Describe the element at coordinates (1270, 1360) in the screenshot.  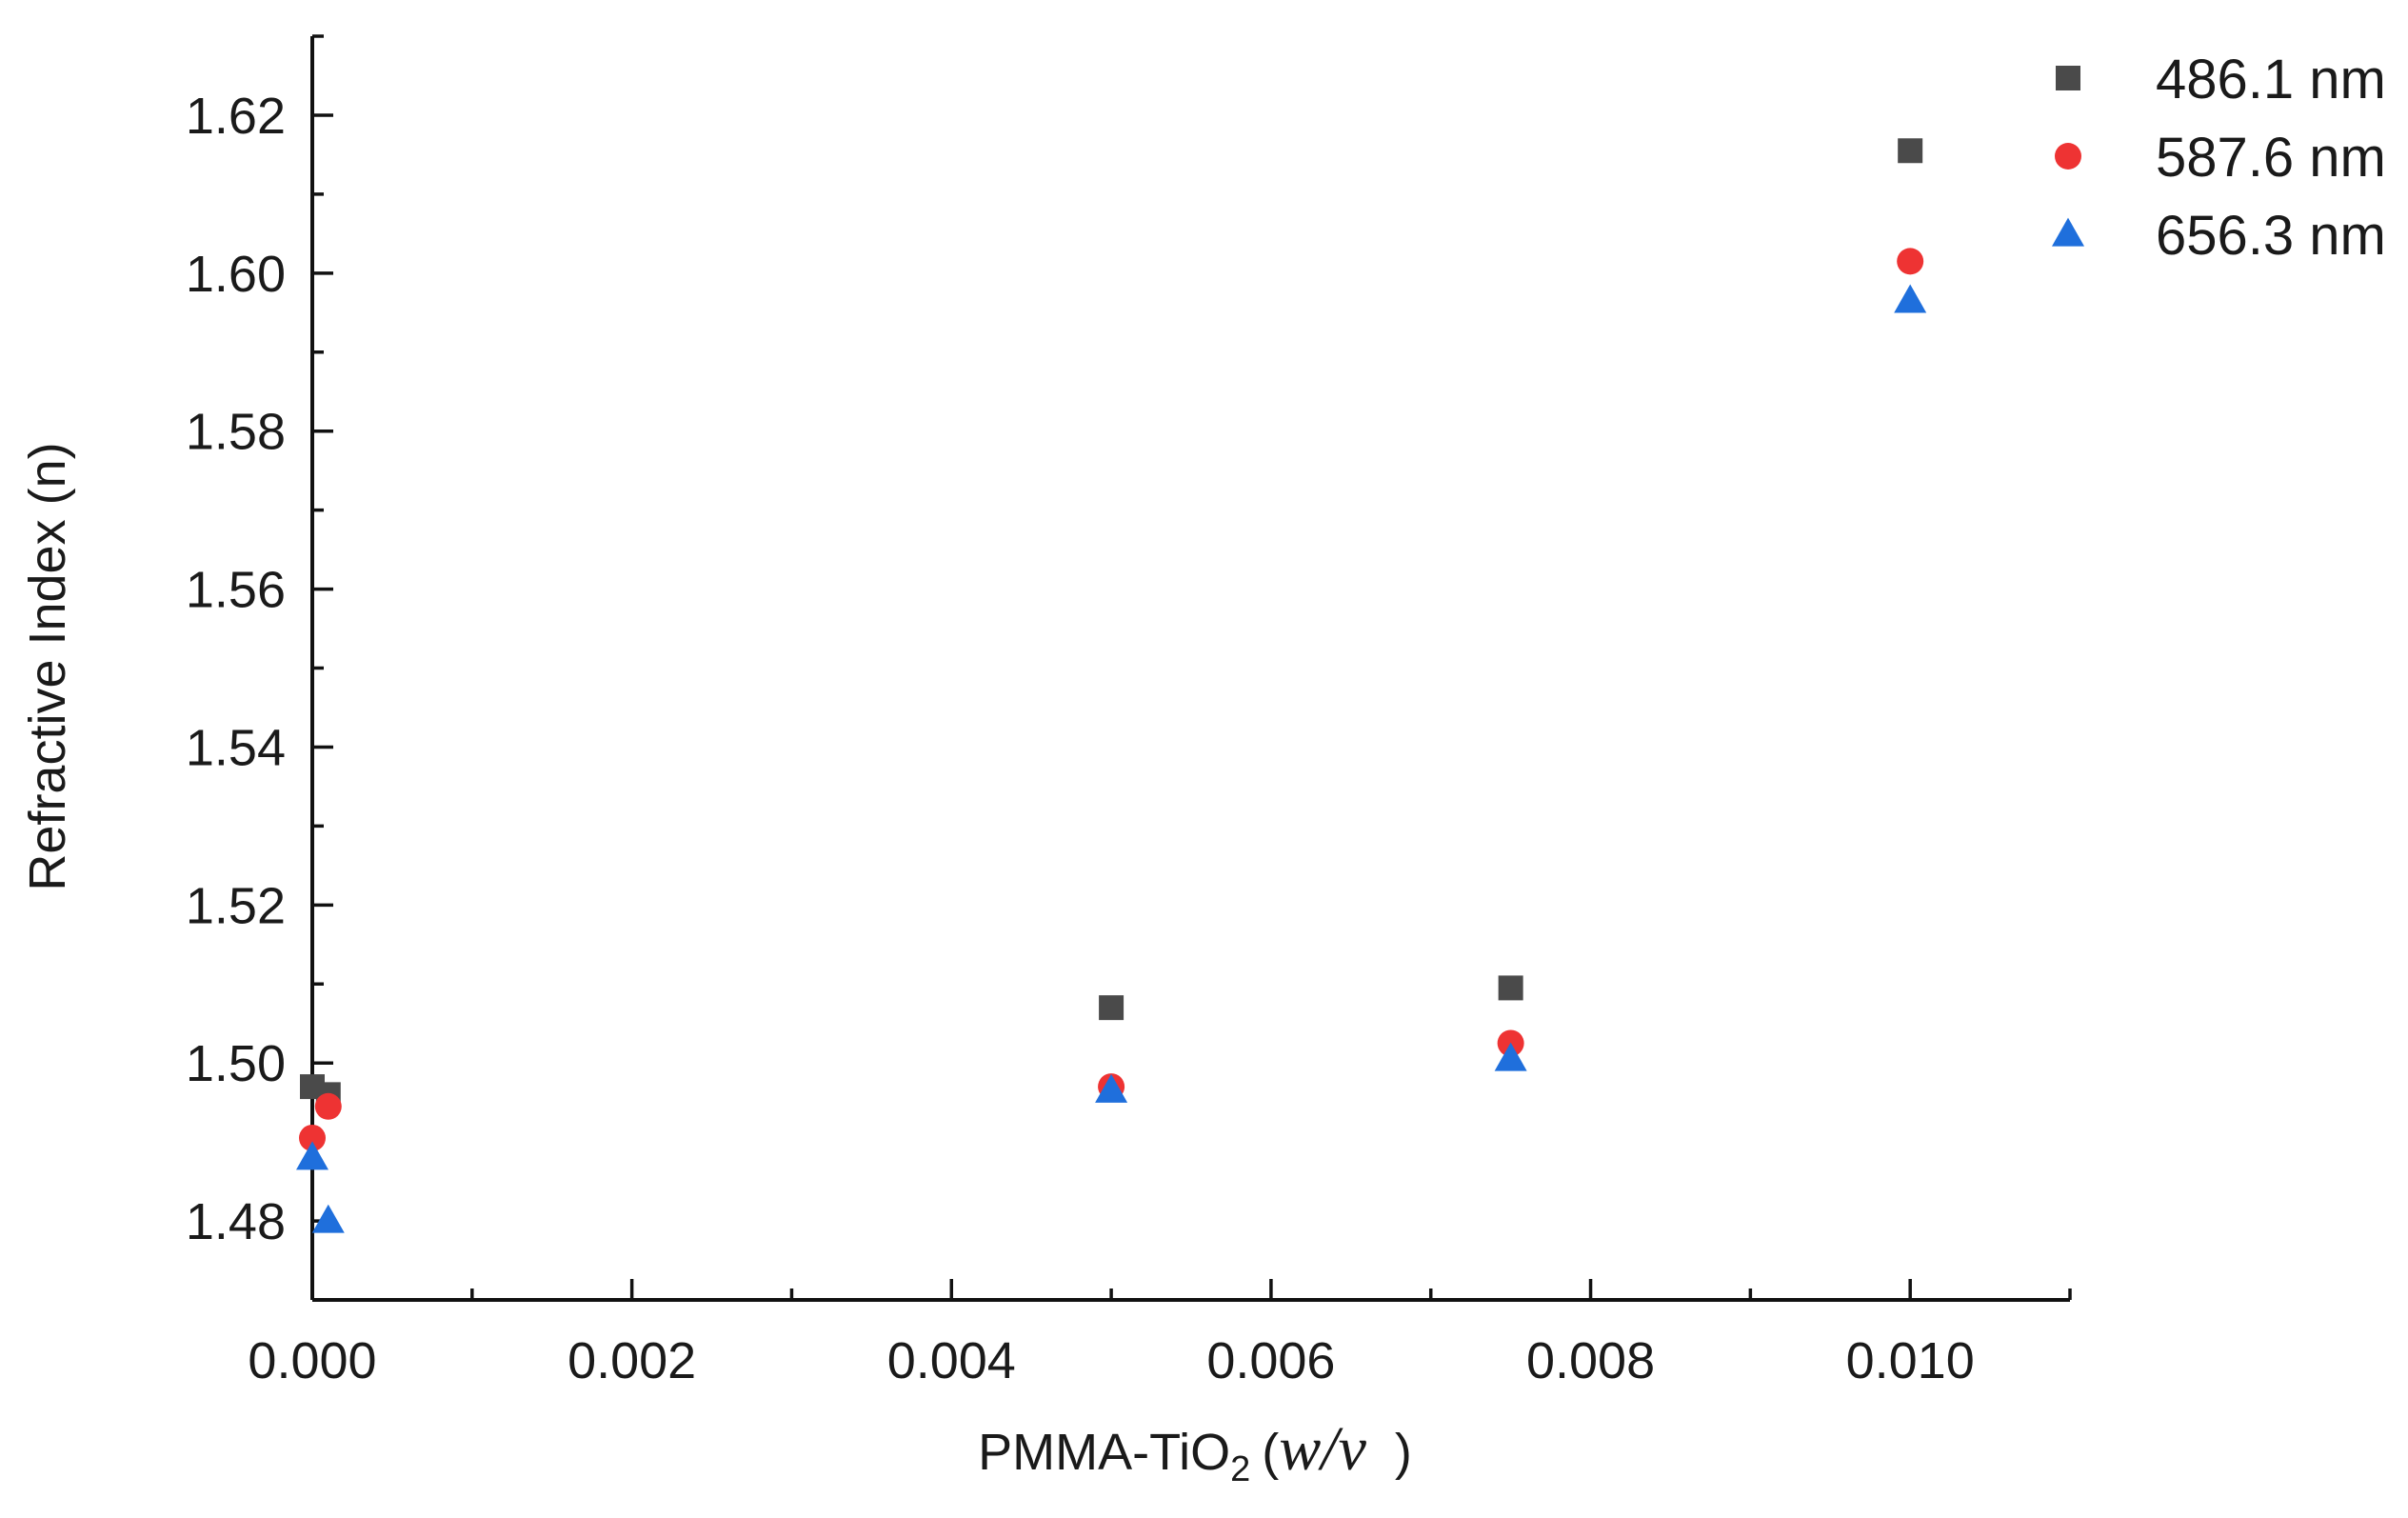
I see `x-tick-label: 0.006` at that location.